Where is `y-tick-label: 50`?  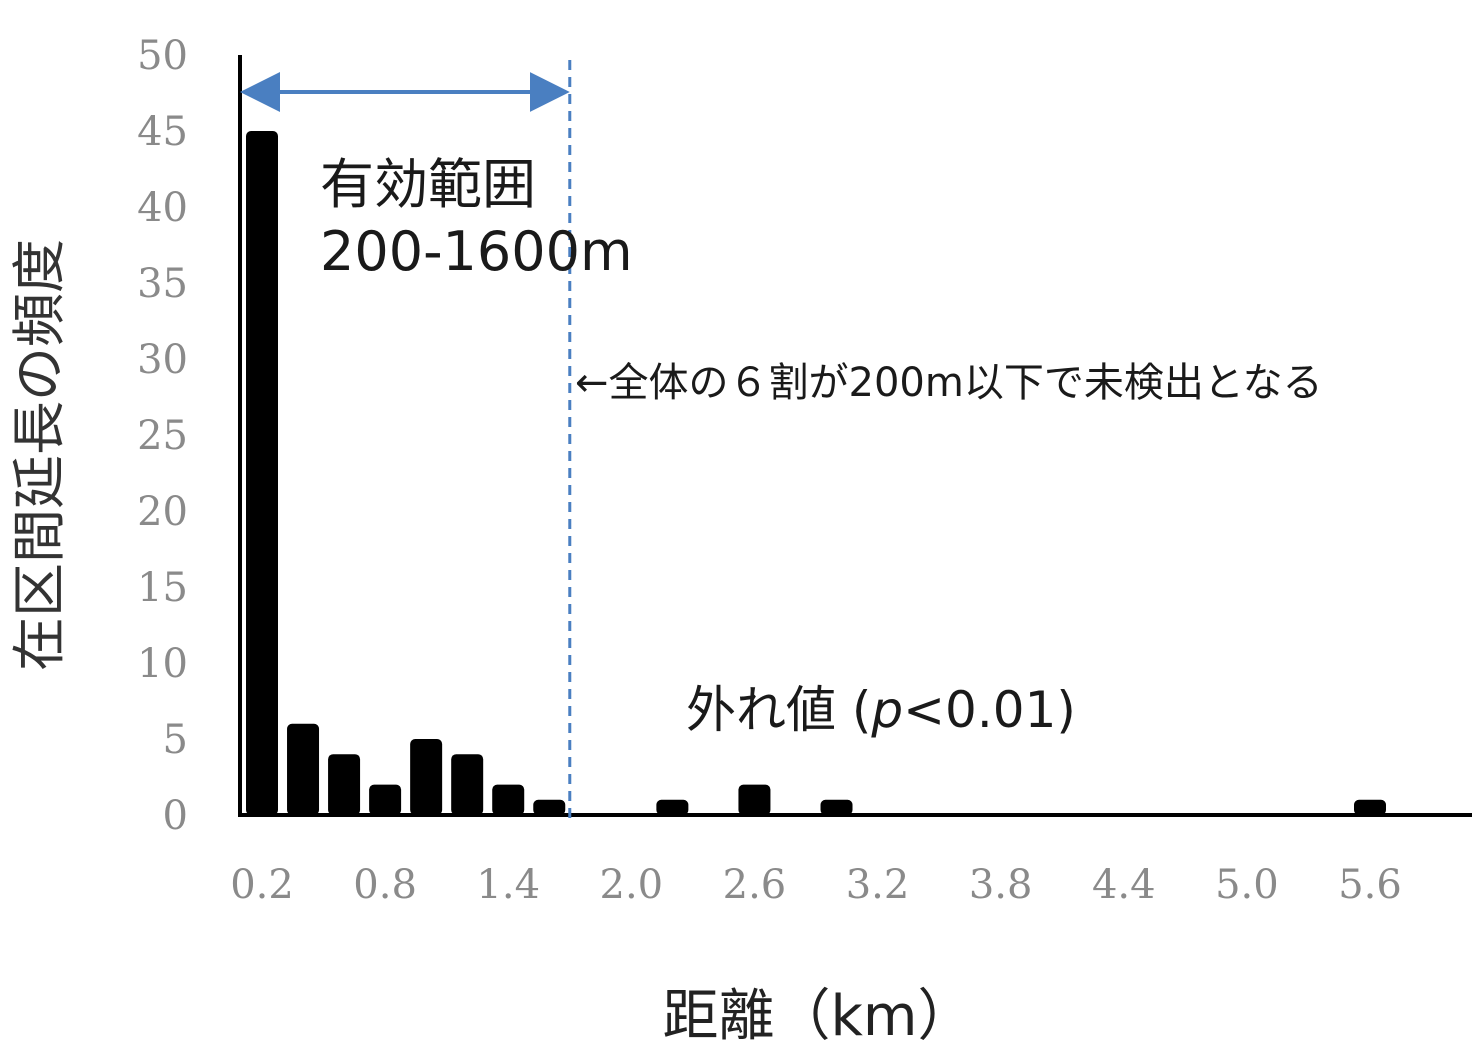
y-tick-label: 50 is located at coordinates (162, 56).